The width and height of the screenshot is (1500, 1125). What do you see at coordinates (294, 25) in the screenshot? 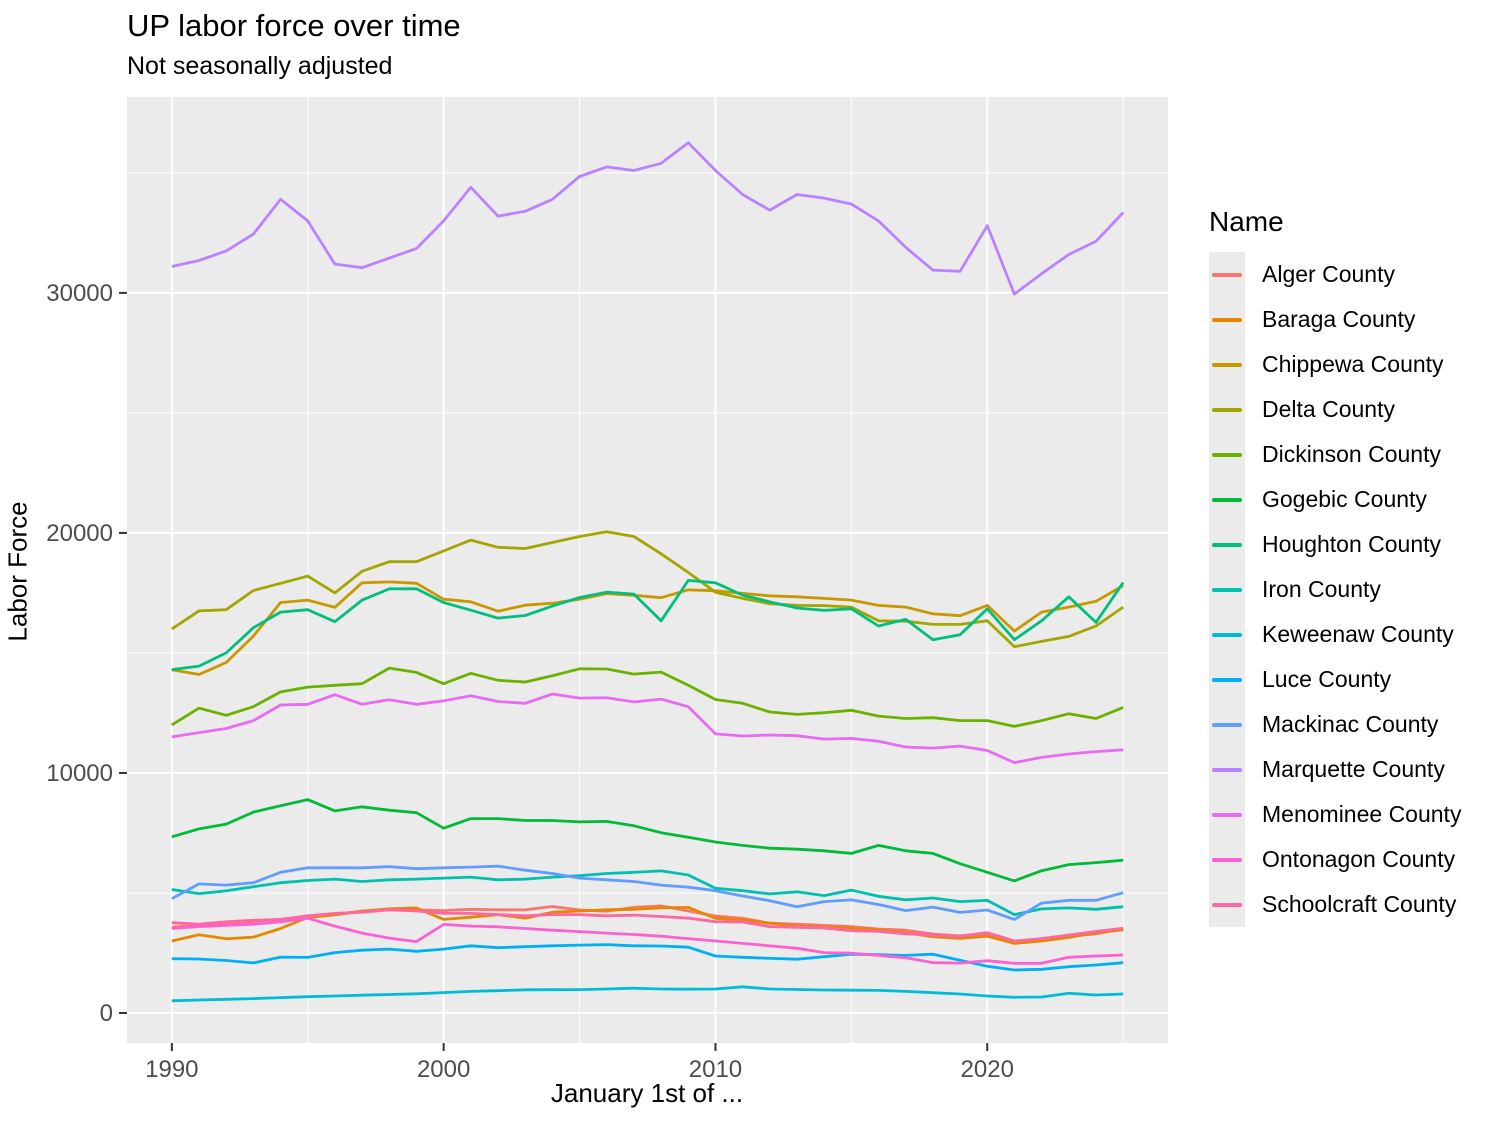
I see `chart-title: UP labor force over time` at bounding box center [294, 25].